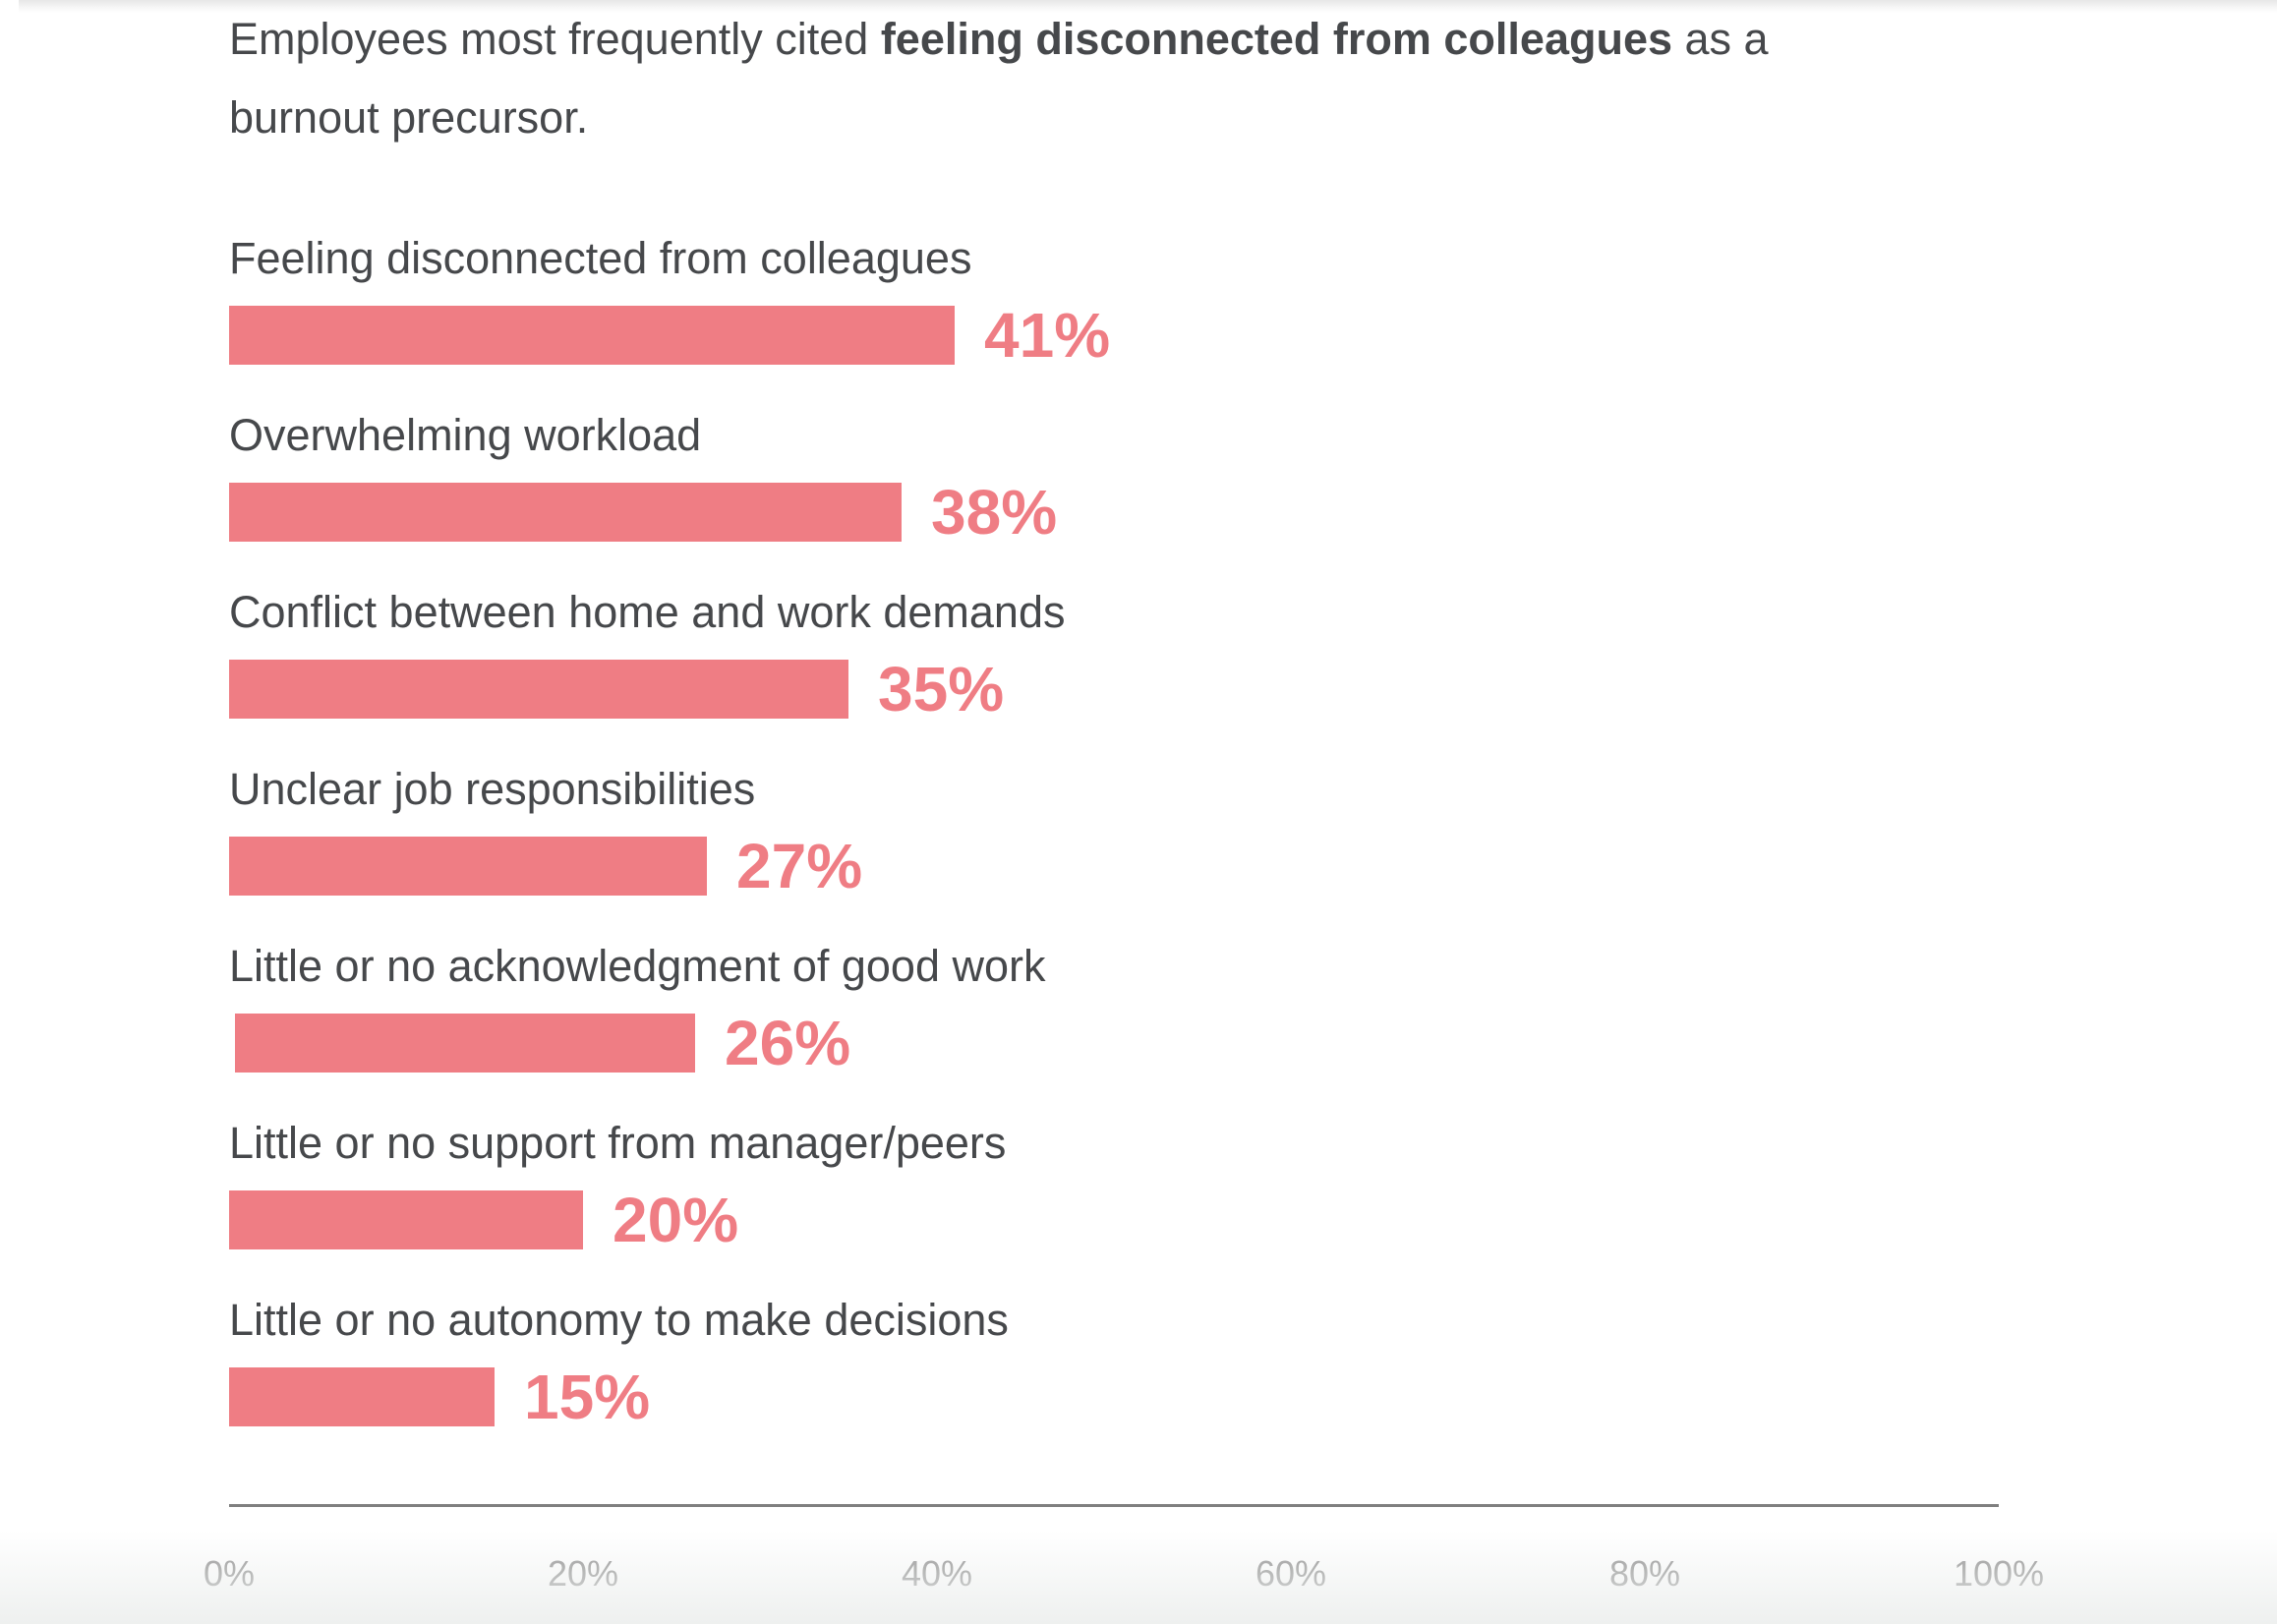 Image resolution: width=2277 pixels, height=1624 pixels. I want to click on category-label: Little or no autonomy to make decisions, so click(619, 1320).